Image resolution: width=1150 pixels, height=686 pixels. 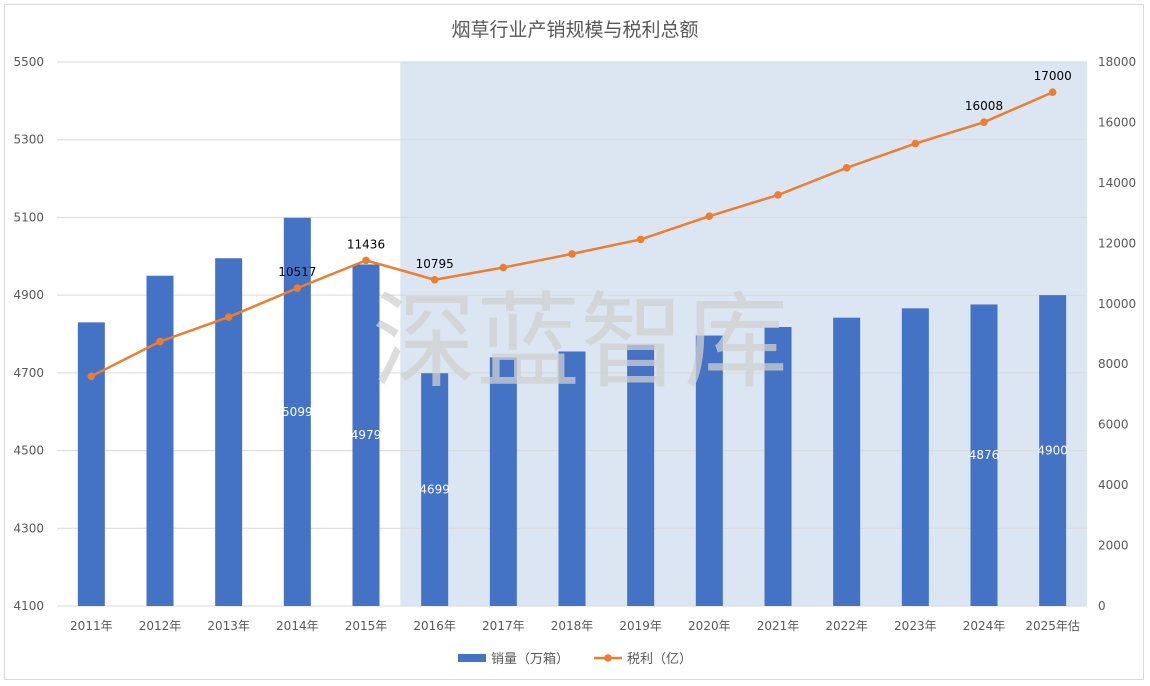 I want to click on y-left-tick-label: 4100, so click(x=28, y=606).